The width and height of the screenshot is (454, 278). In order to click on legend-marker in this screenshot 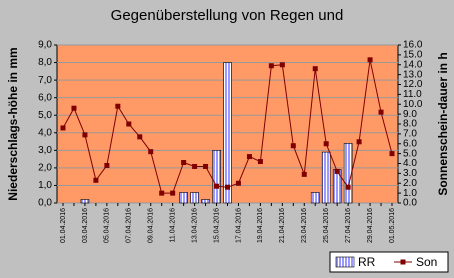, I will do `click(403, 262)`.